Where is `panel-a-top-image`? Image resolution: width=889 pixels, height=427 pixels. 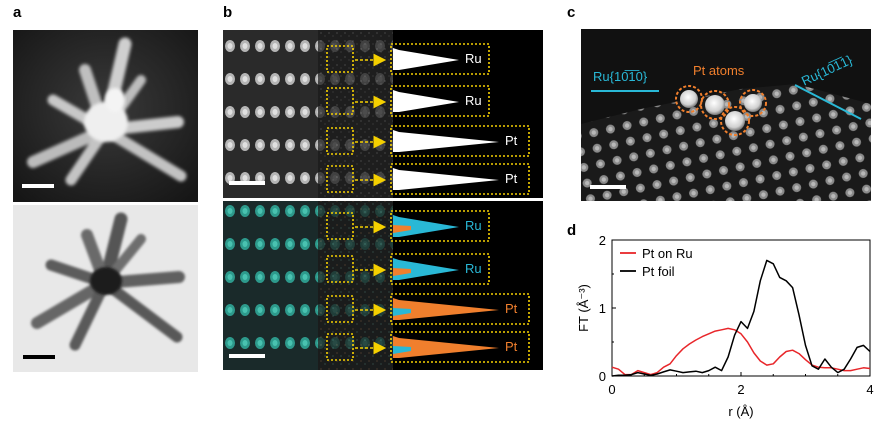
panel-a-top-image is located at coordinates (105, 116).